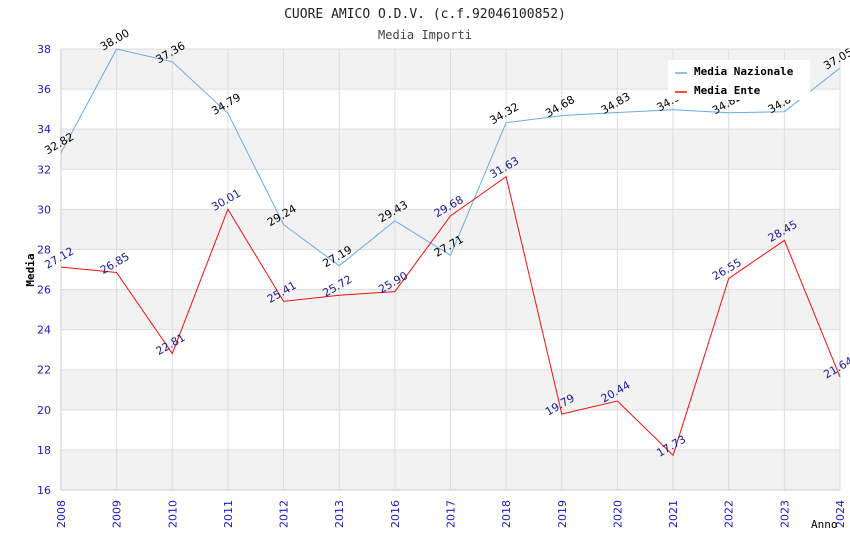 This screenshot has width=850, height=555. Describe the element at coordinates (425, 35) in the screenshot. I see `chart-subtitle: Media Importi` at that location.